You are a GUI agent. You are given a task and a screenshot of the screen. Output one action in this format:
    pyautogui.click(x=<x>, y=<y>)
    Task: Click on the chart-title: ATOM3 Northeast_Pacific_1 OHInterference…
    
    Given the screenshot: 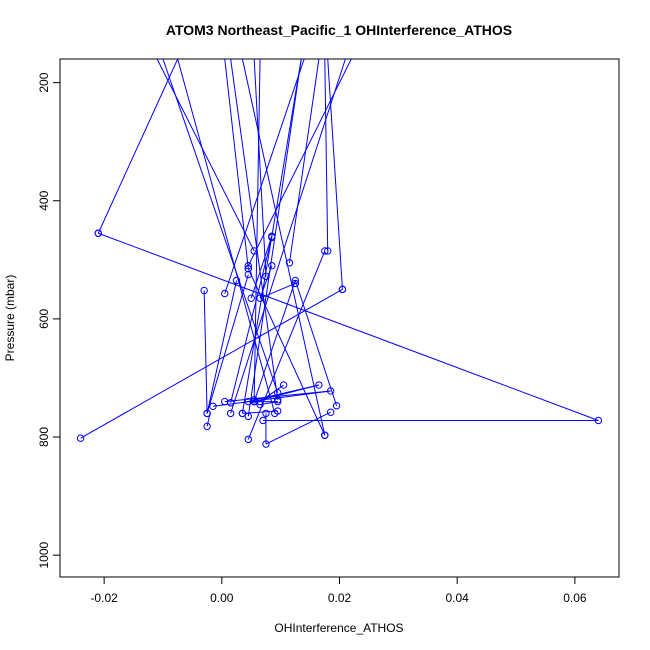 What is the action you would take?
    pyautogui.click(x=339, y=30)
    